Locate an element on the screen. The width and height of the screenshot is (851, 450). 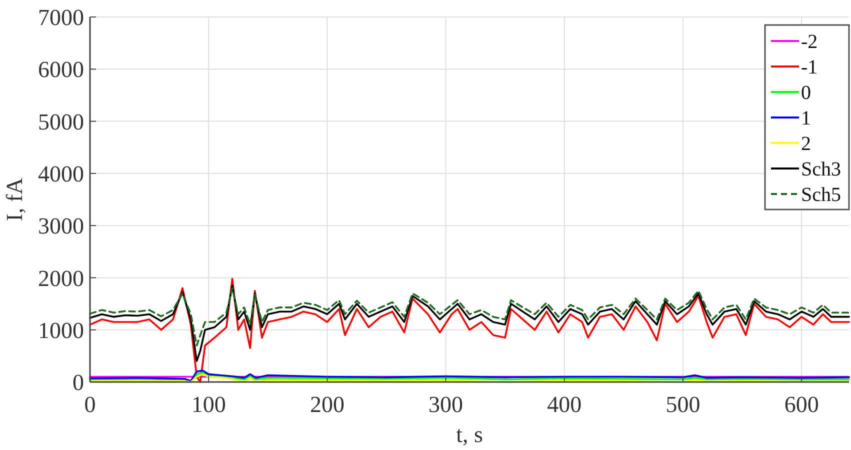
x-tick-label: 300 is located at coordinates (446, 404).